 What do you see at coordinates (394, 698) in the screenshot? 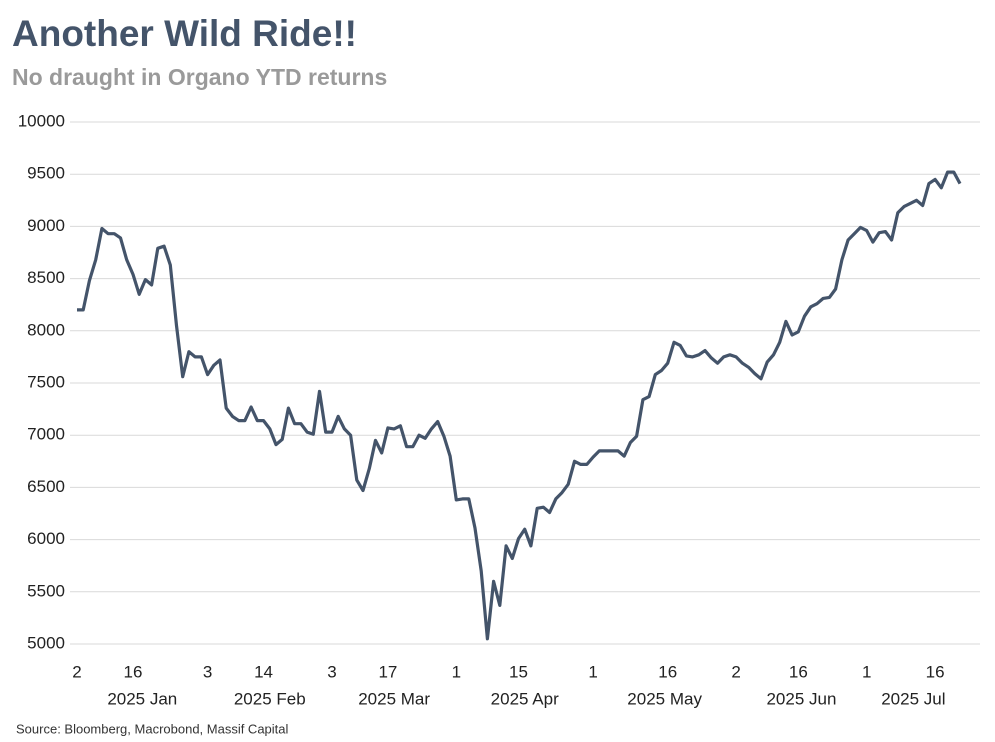
I see `month-label: 2025 Mar` at bounding box center [394, 698].